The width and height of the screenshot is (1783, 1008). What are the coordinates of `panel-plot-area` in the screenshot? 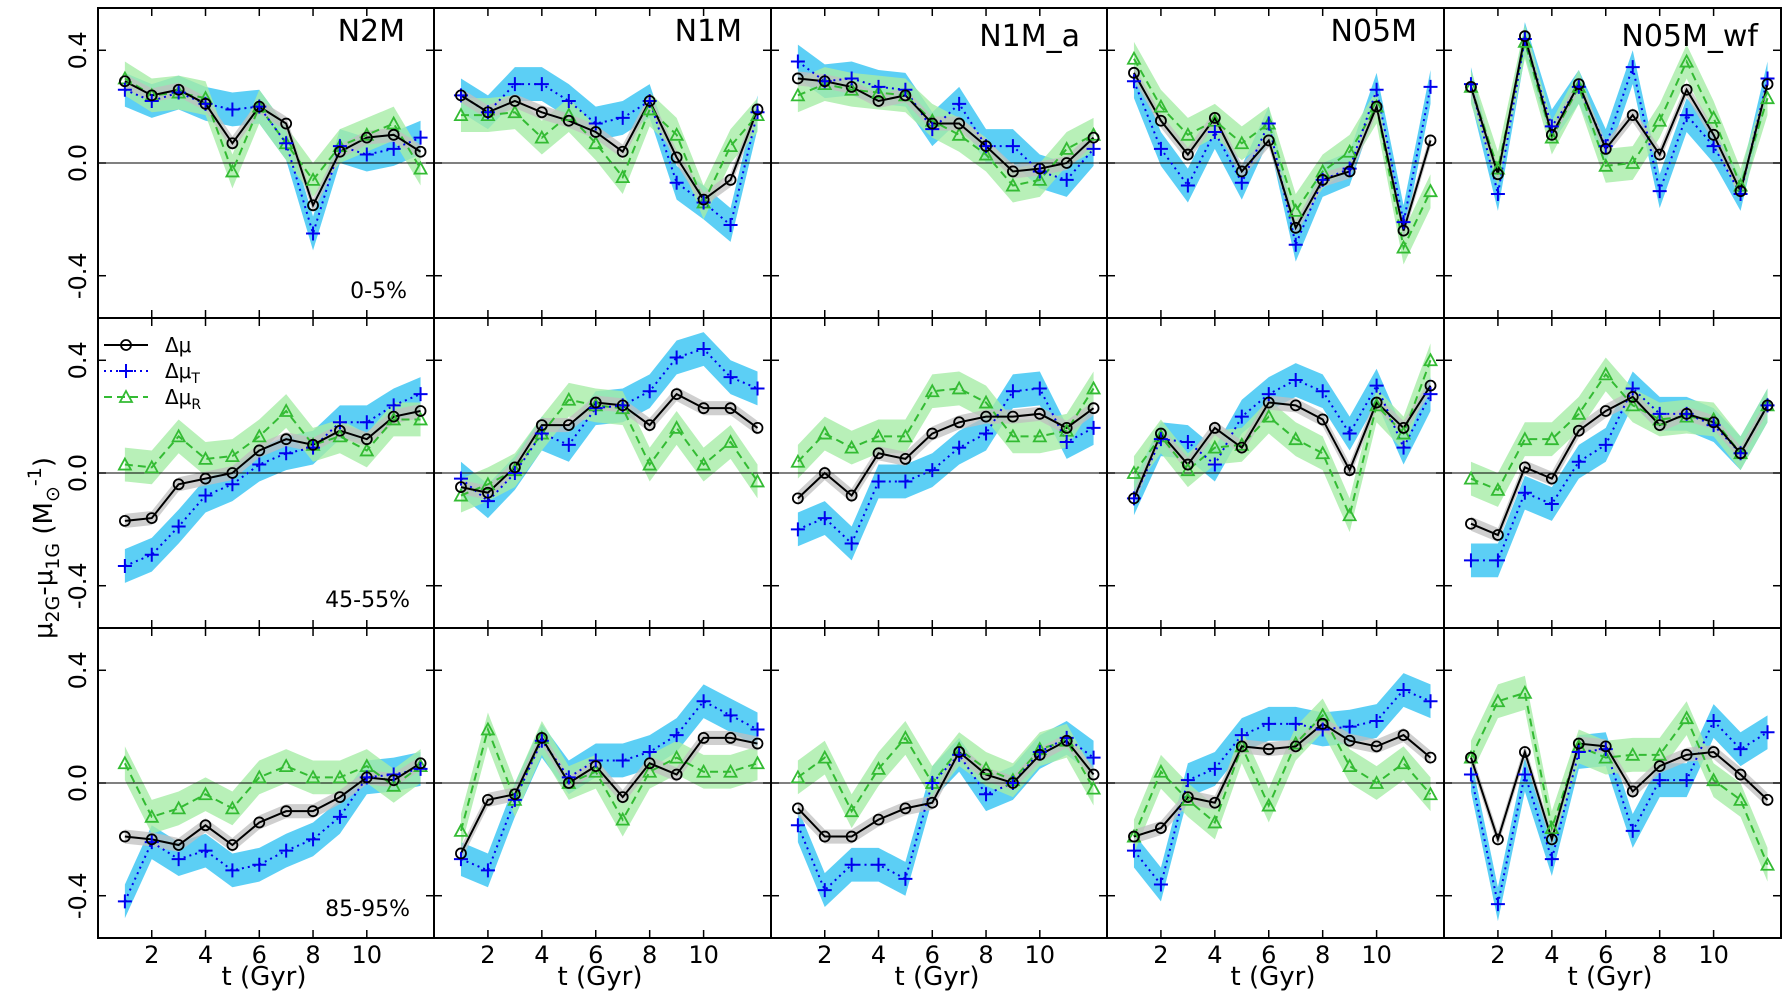 It's located at (939, 123).